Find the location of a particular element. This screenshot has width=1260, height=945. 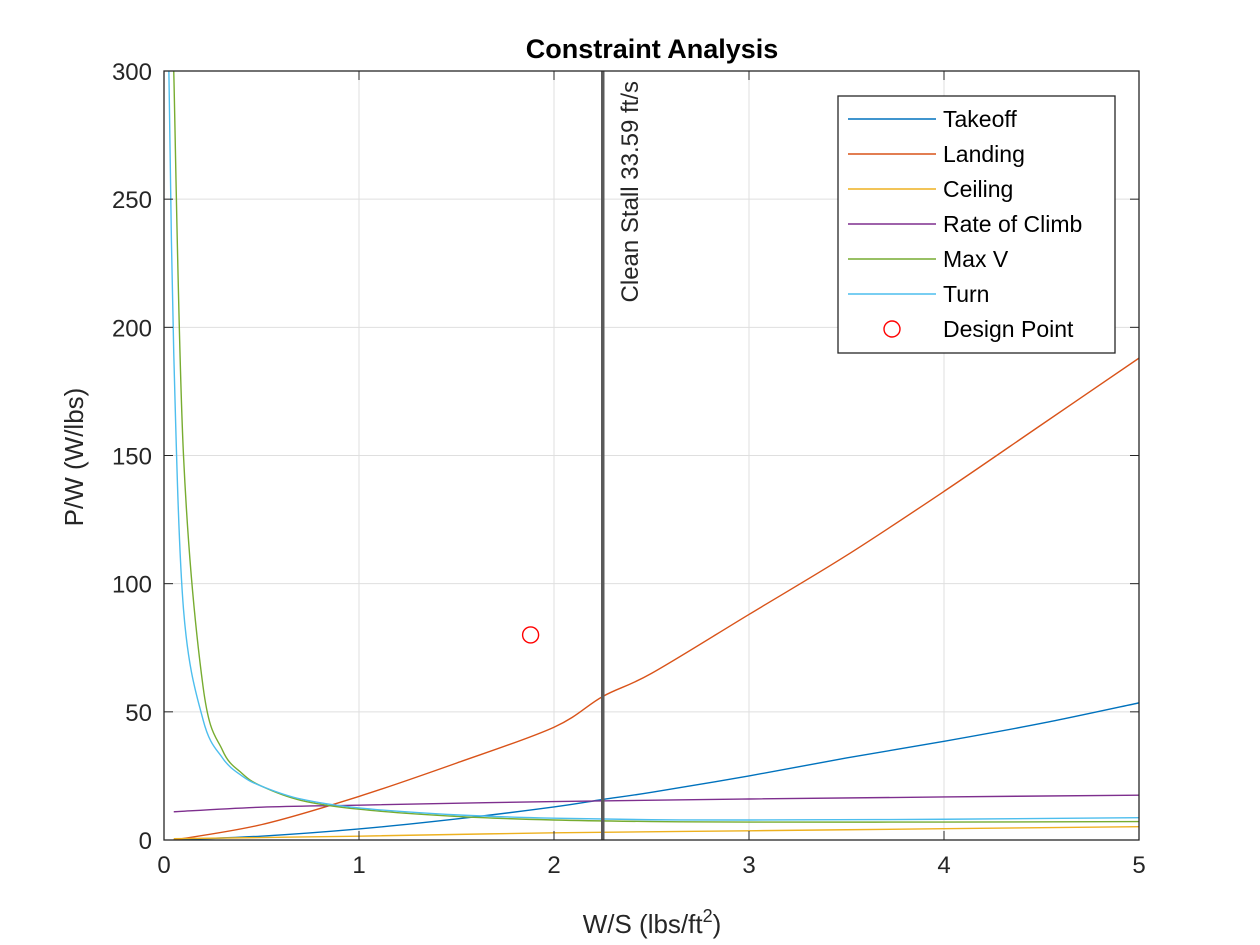

design-point-layer is located at coordinates (530, 635).